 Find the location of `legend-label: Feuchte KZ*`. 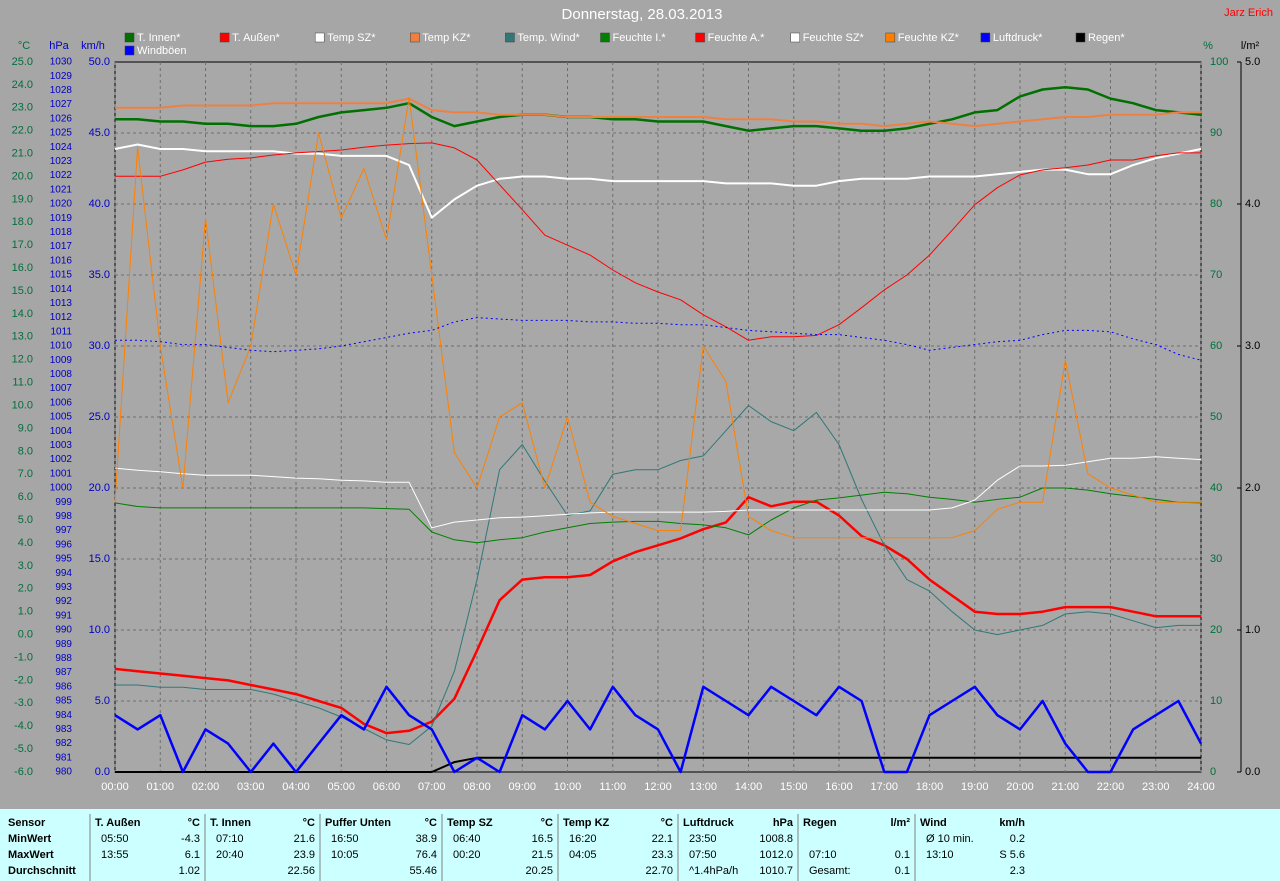

legend-label: Feuchte KZ* is located at coordinates (929, 38).